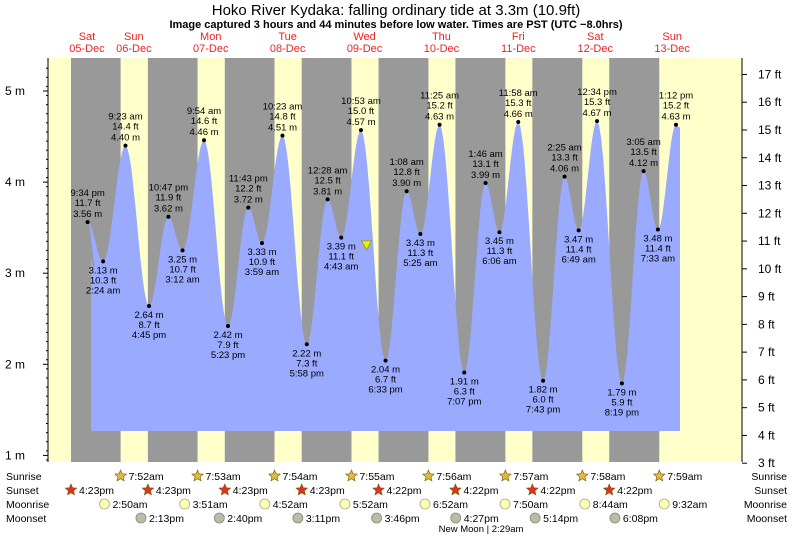 The image size is (793, 537). What do you see at coordinates (168, 209) in the screenshot?
I see `extreme-m: 3.62 m` at bounding box center [168, 209].